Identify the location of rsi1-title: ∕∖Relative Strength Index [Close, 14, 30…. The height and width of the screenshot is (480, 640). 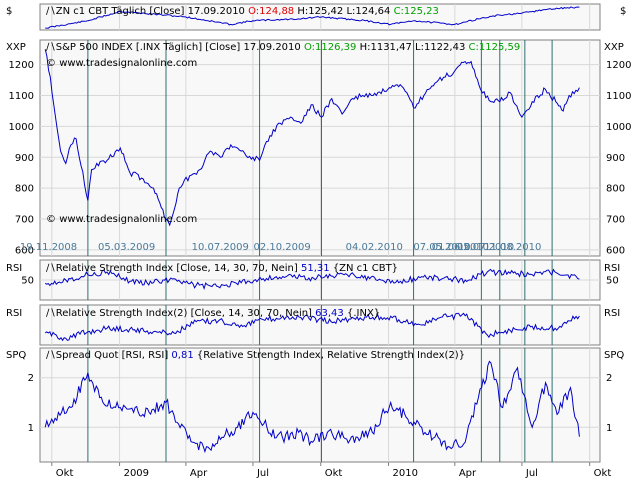
(222, 269).